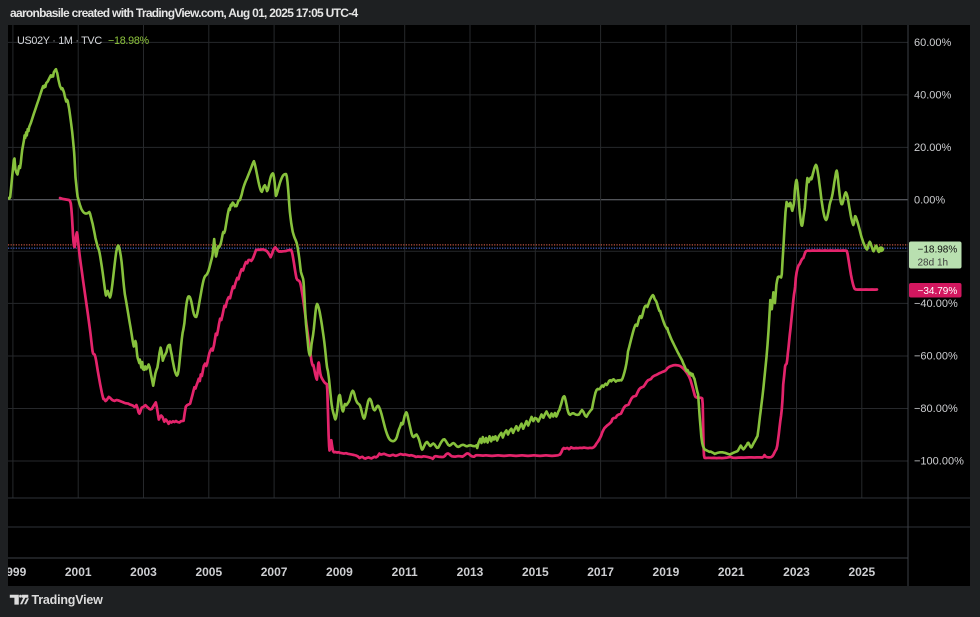  I want to click on svg-text: 2011, so click(405, 572).